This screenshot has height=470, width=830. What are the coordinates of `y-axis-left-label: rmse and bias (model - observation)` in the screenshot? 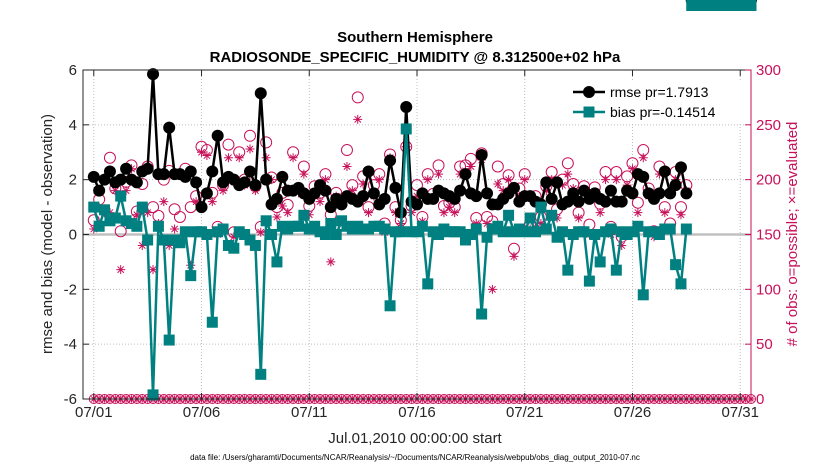 It's located at (47, 234).